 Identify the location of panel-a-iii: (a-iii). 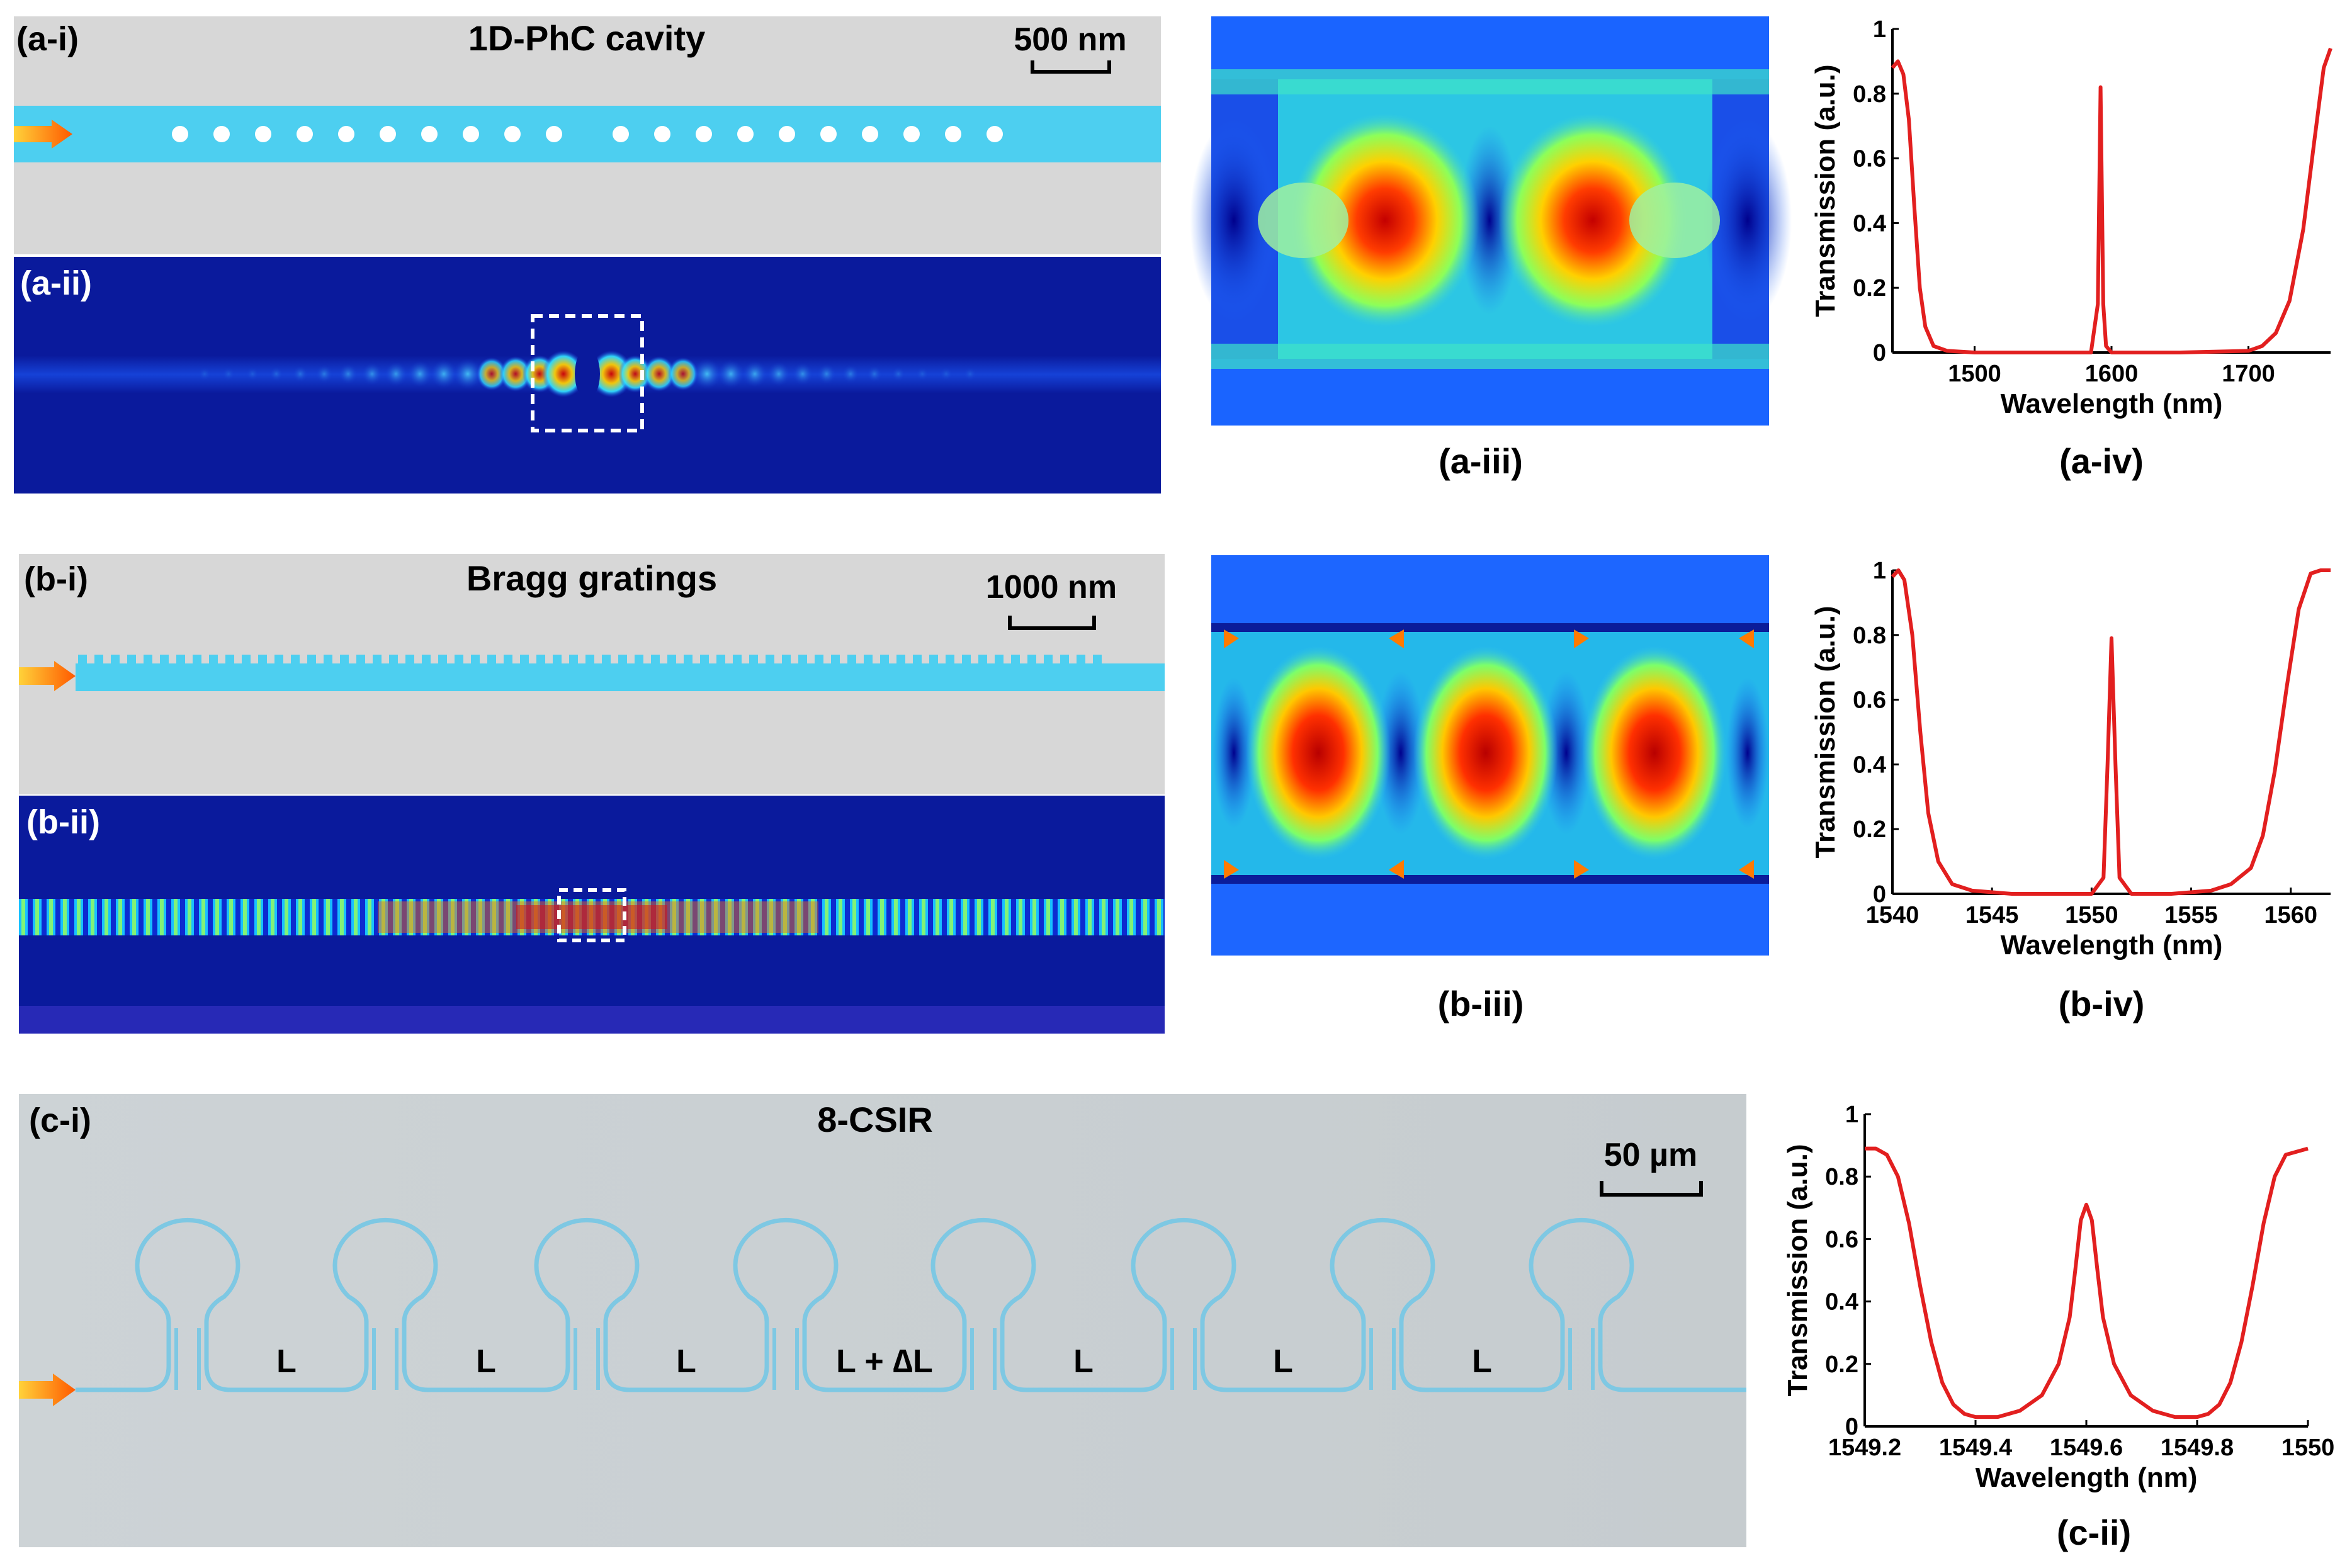
(1491, 249).